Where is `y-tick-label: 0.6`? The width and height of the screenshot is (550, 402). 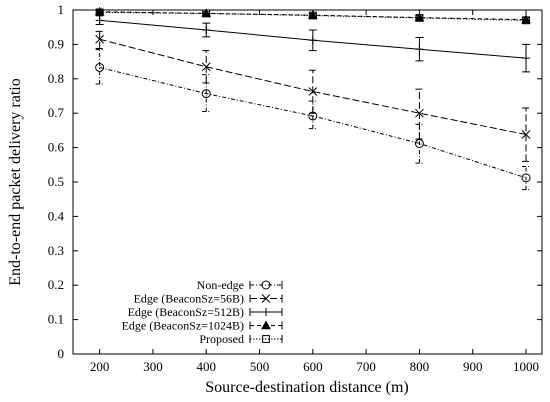
y-tick-label: 0.6 is located at coordinates (56, 147).